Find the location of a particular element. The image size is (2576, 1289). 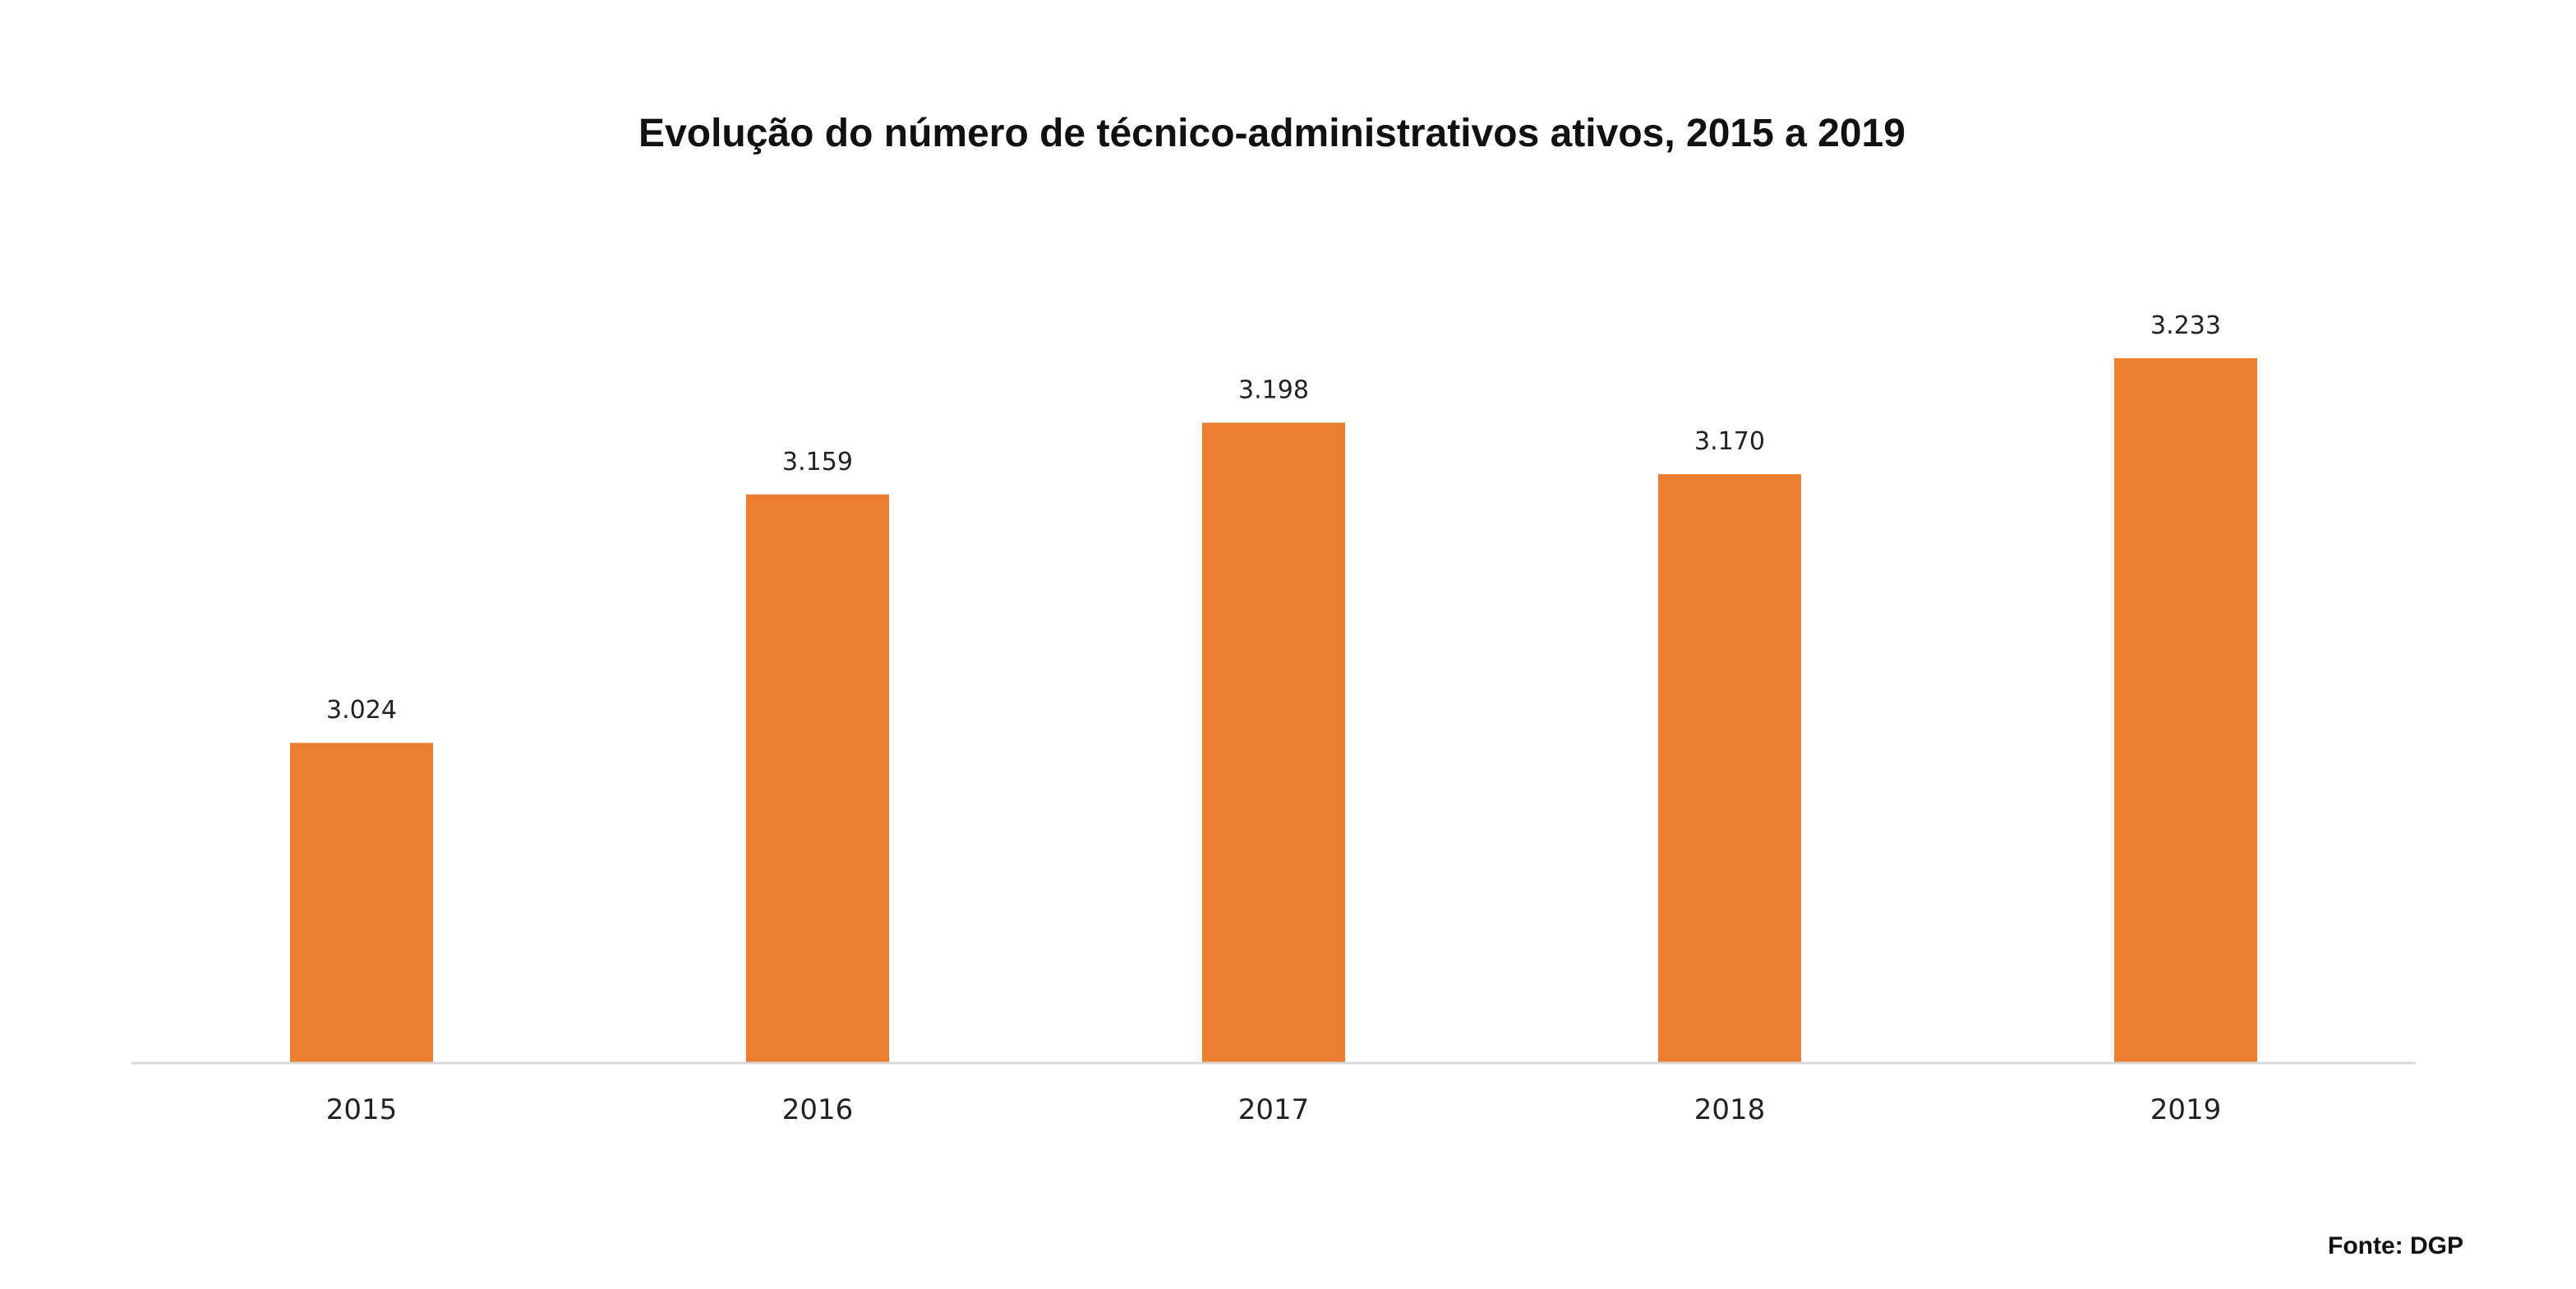

data-label-2015: 3.024 is located at coordinates (361, 710).